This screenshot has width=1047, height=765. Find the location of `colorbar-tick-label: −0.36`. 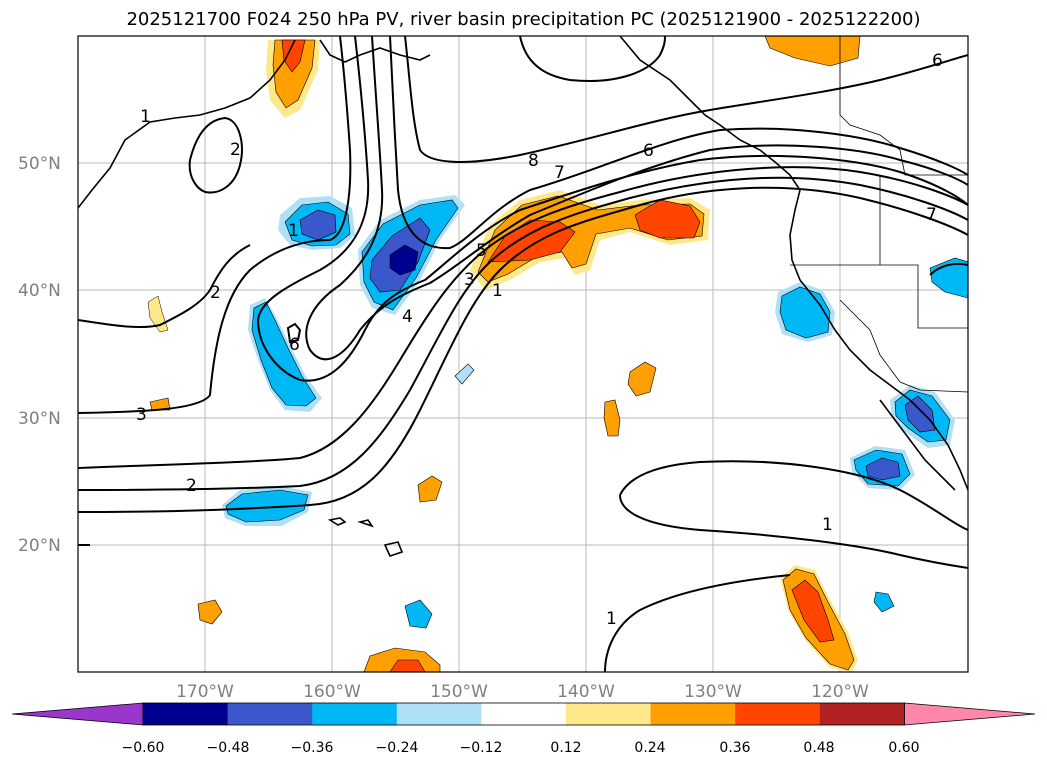

colorbar-tick-label: −0.36 is located at coordinates (312, 748).